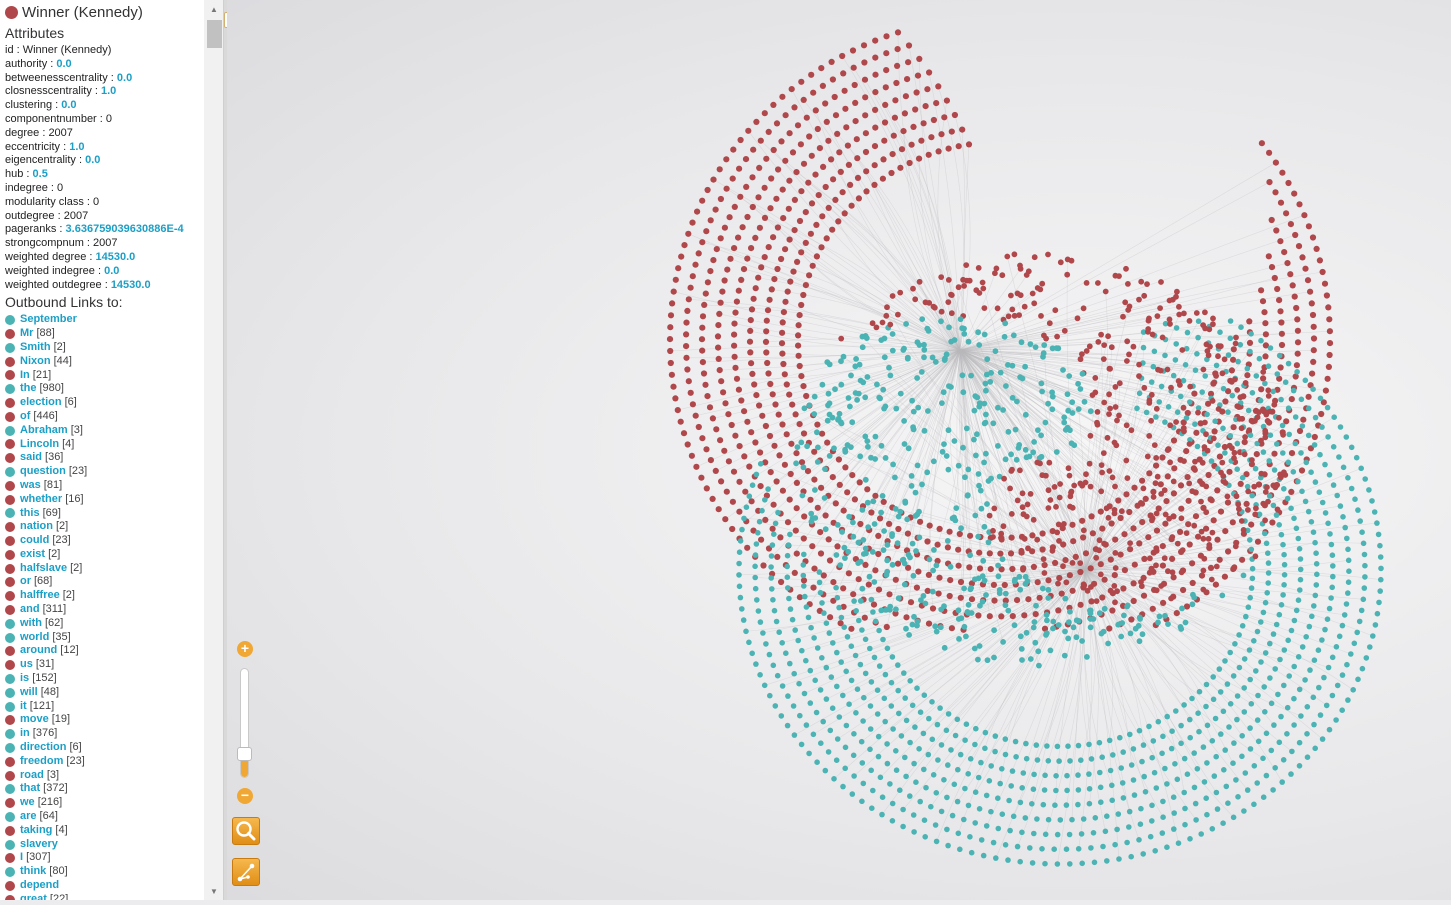 This screenshot has width=1451, height=905. Describe the element at coordinates (104, 555) in the screenshot. I see `outbound-link-item: exist [2]` at that location.